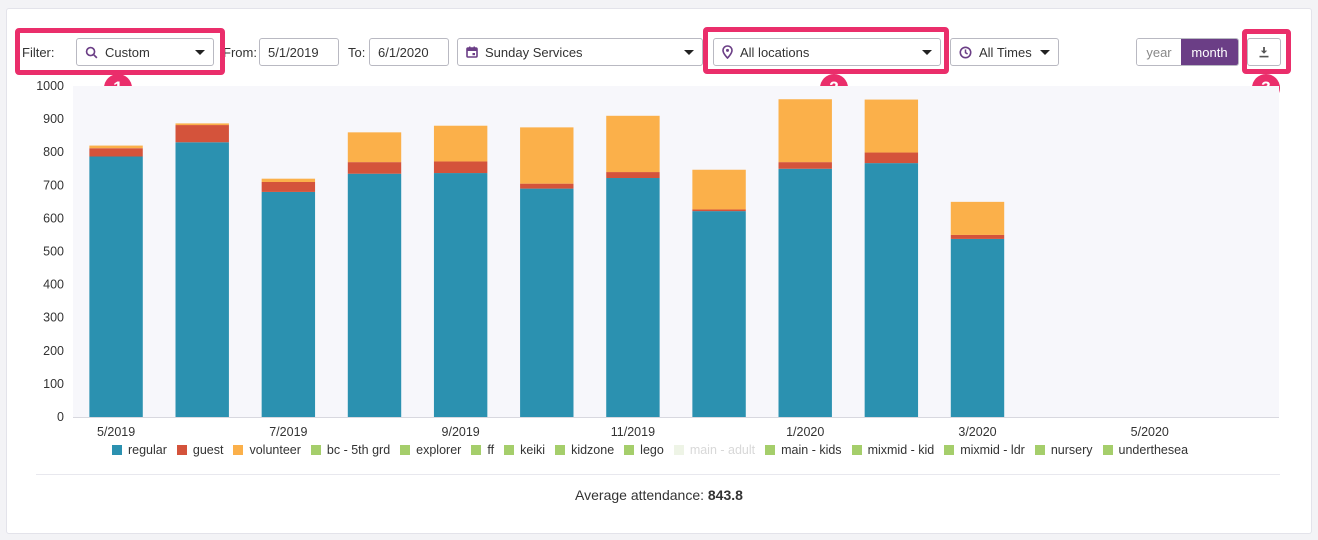 This screenshot has width=1318, height=540. I want to click on legend-item: nursery, so click(1063, 450).